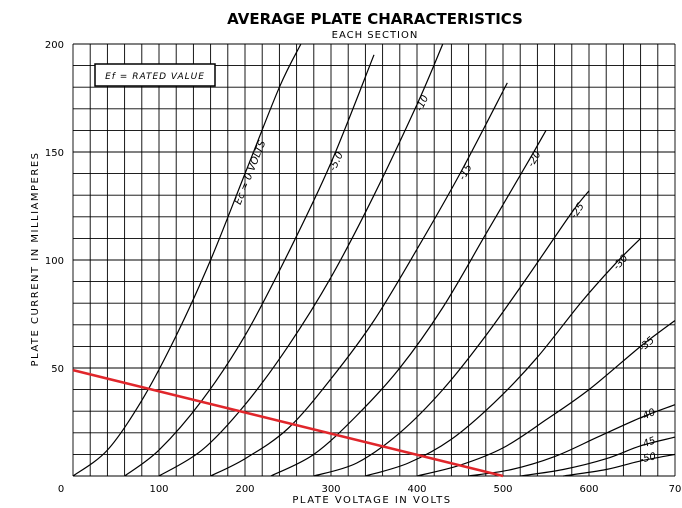 The width and height of the screenshot is (682, 508). Describe the element at coordinates (502, 489) in the screenshot. I see `x-tick-label: 500` at that location.